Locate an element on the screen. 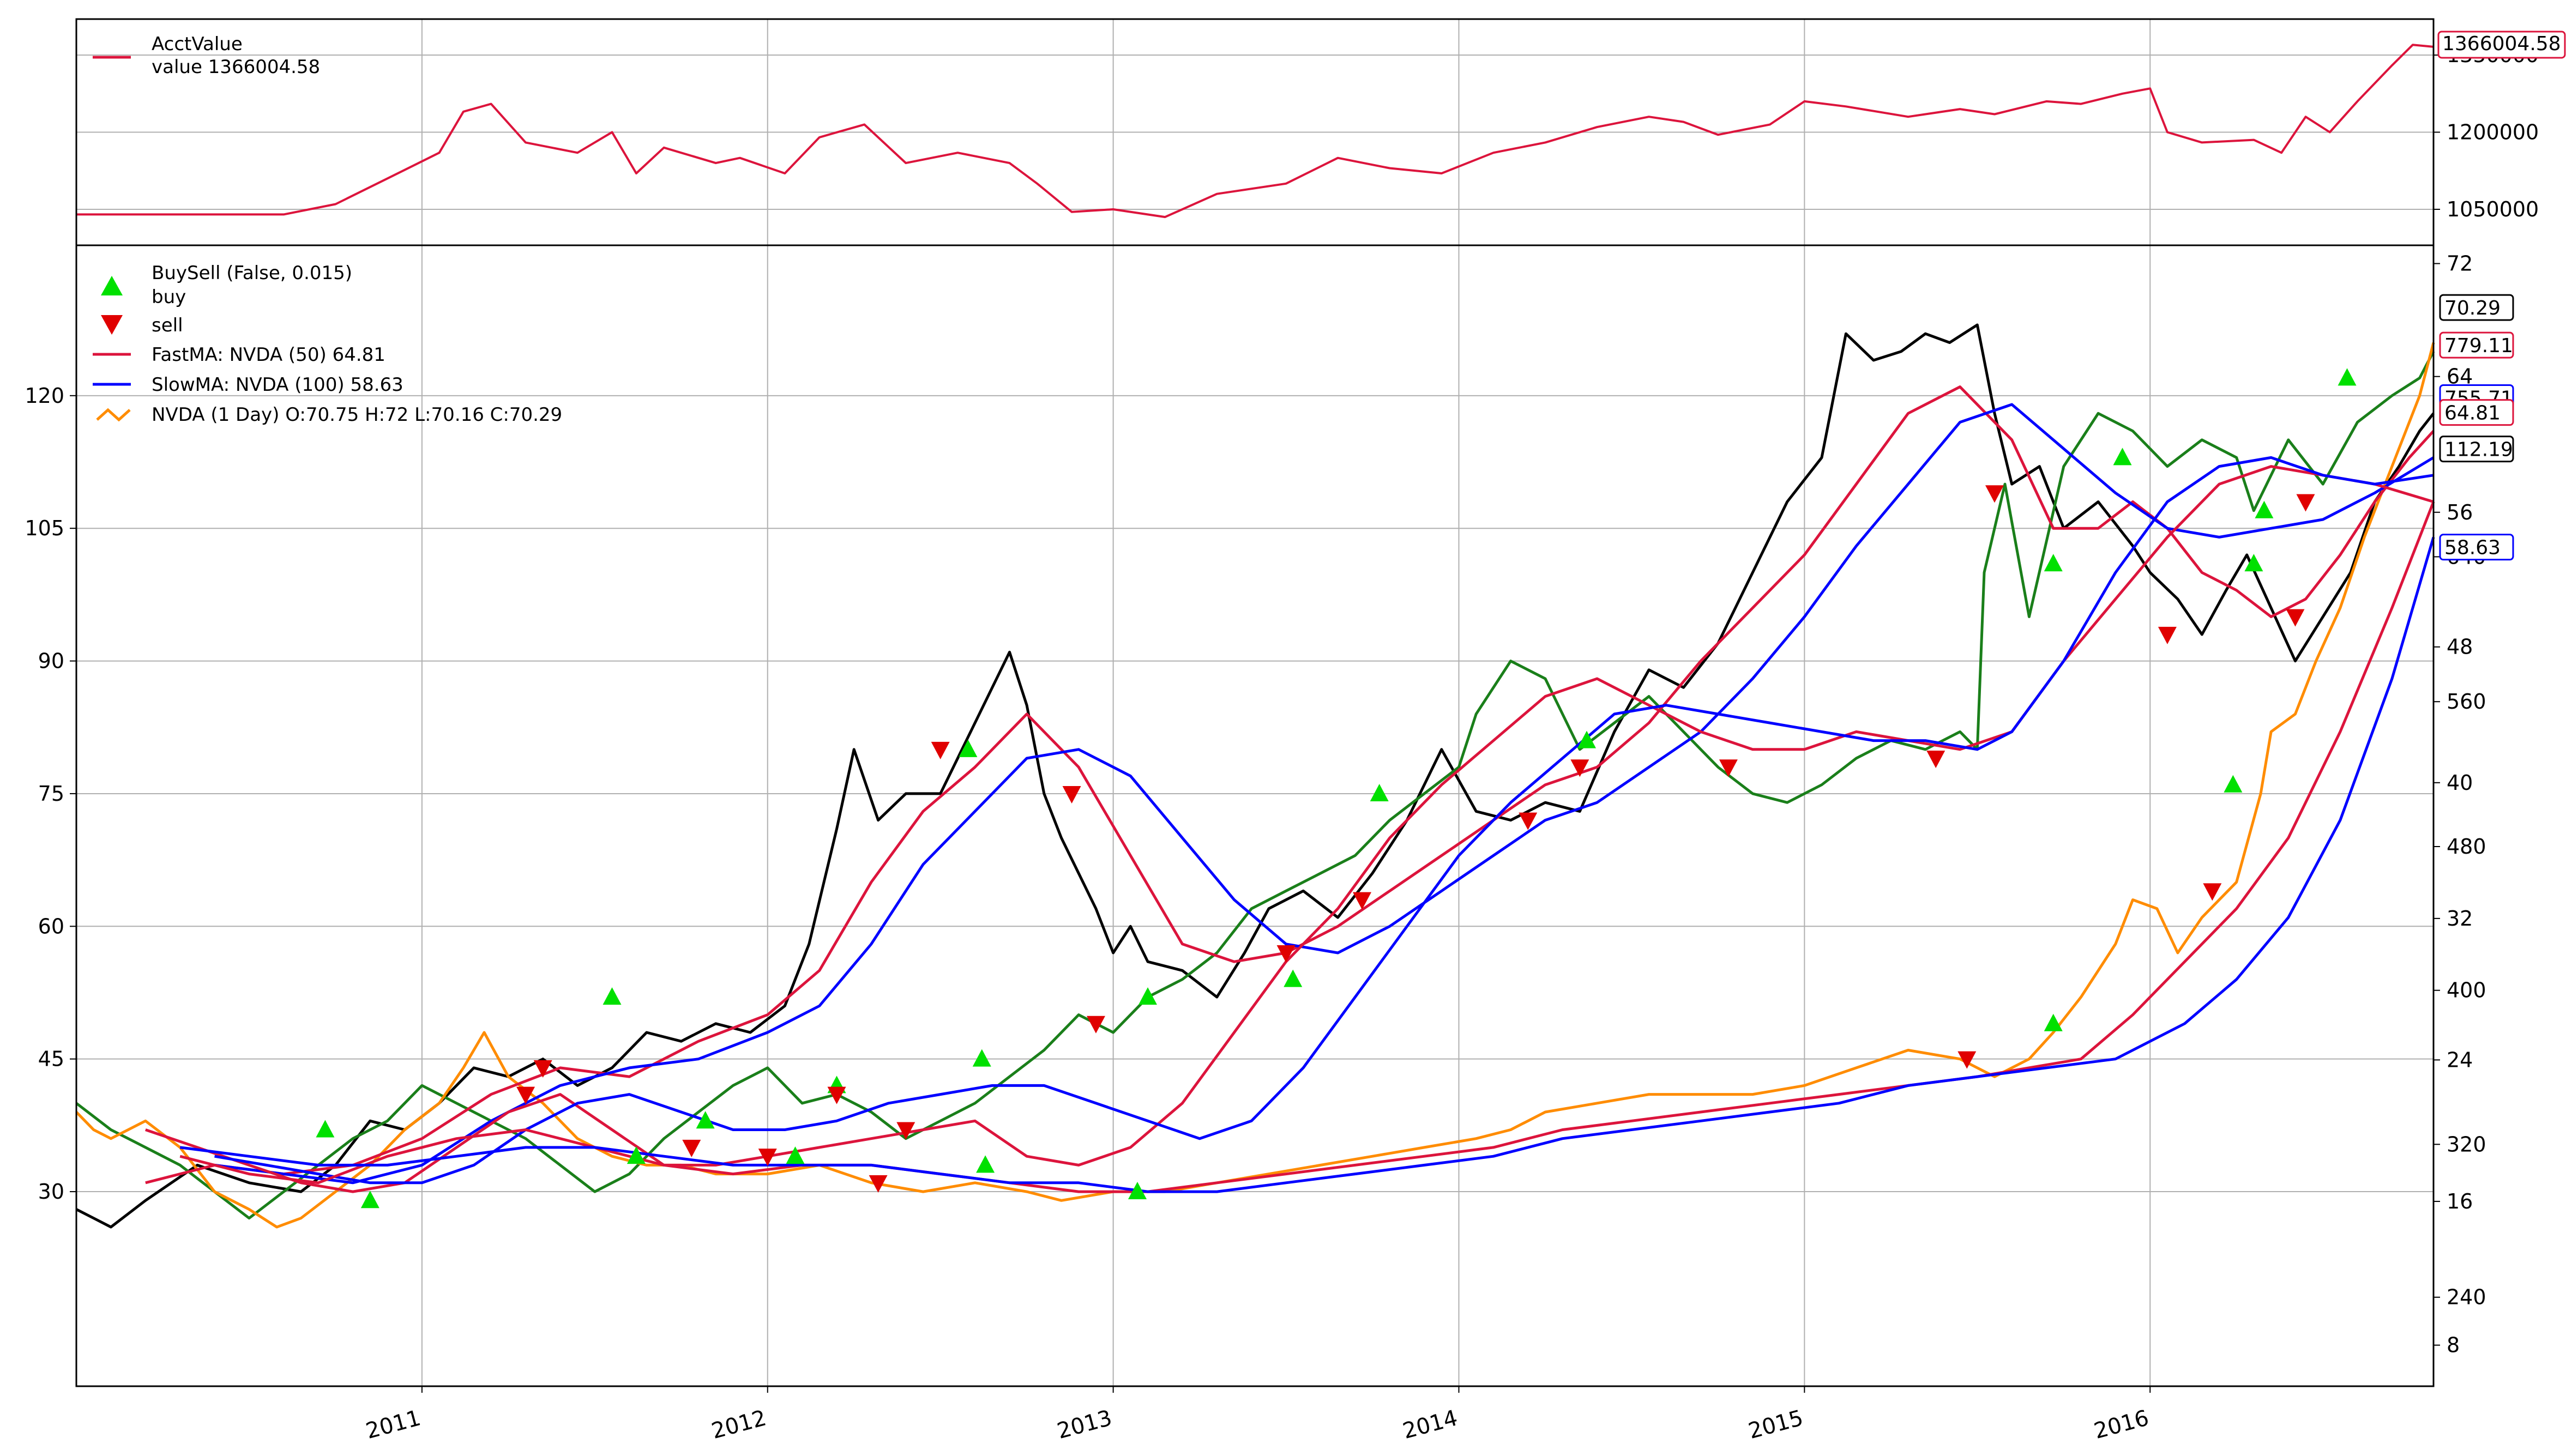 This screenshot has height=1456, width=2572. price-value-tag-label: 112.19 is located at coordinates (2478, 450).